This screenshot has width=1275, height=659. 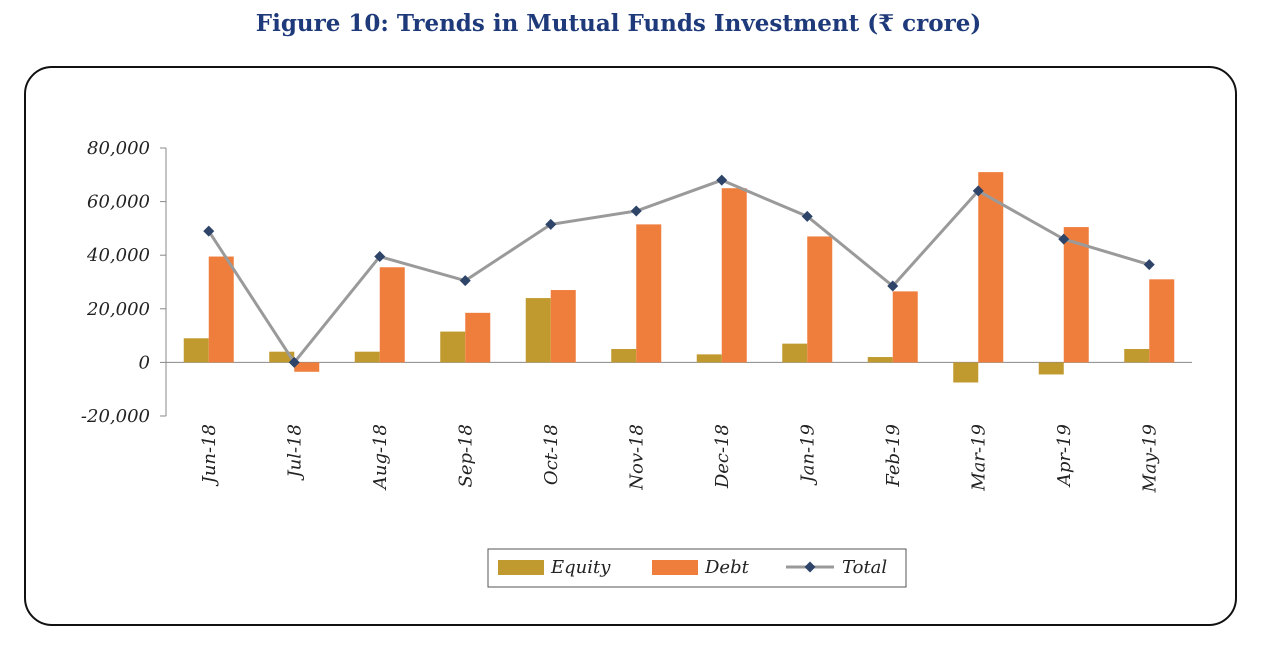 What do you see at coordinates (209, 455) in the screenshot?
I see `x-tick-label: Jun-18` at bounding box center [209, 455].